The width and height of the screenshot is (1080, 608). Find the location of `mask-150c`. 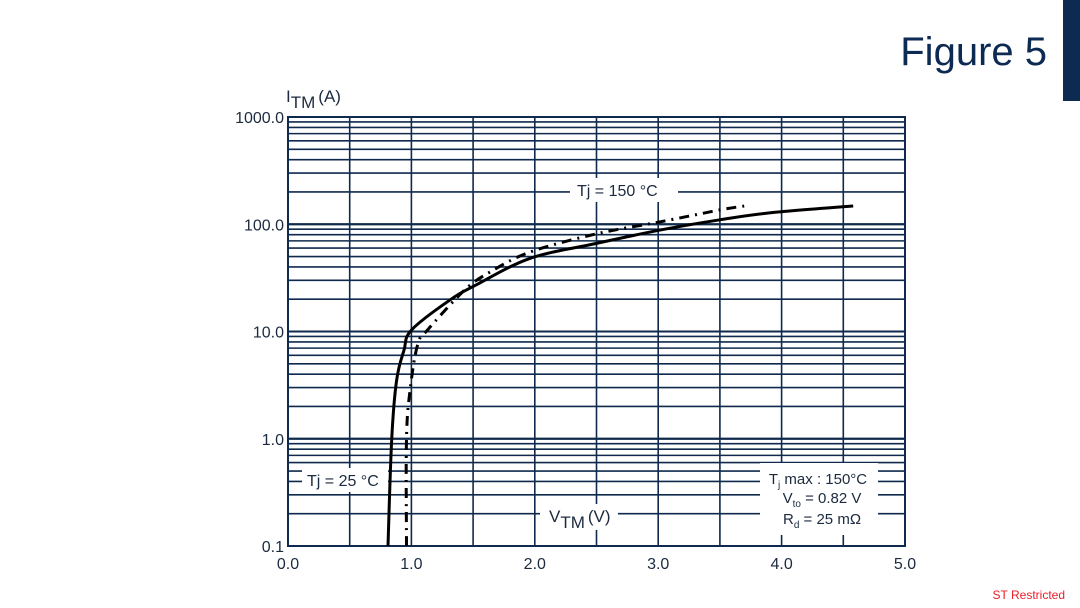

mask-150c is located at coordinates (624, 190).